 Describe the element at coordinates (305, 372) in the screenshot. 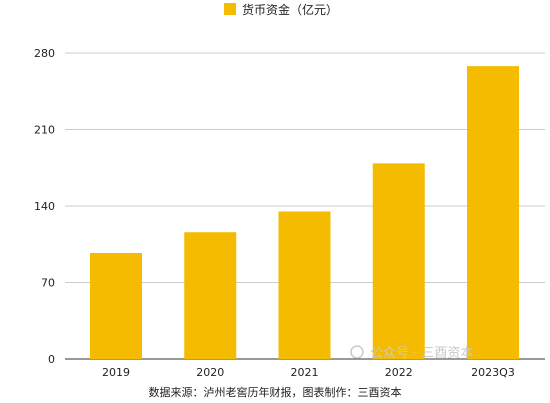

I see `x-tick-label: 2021` at that location.